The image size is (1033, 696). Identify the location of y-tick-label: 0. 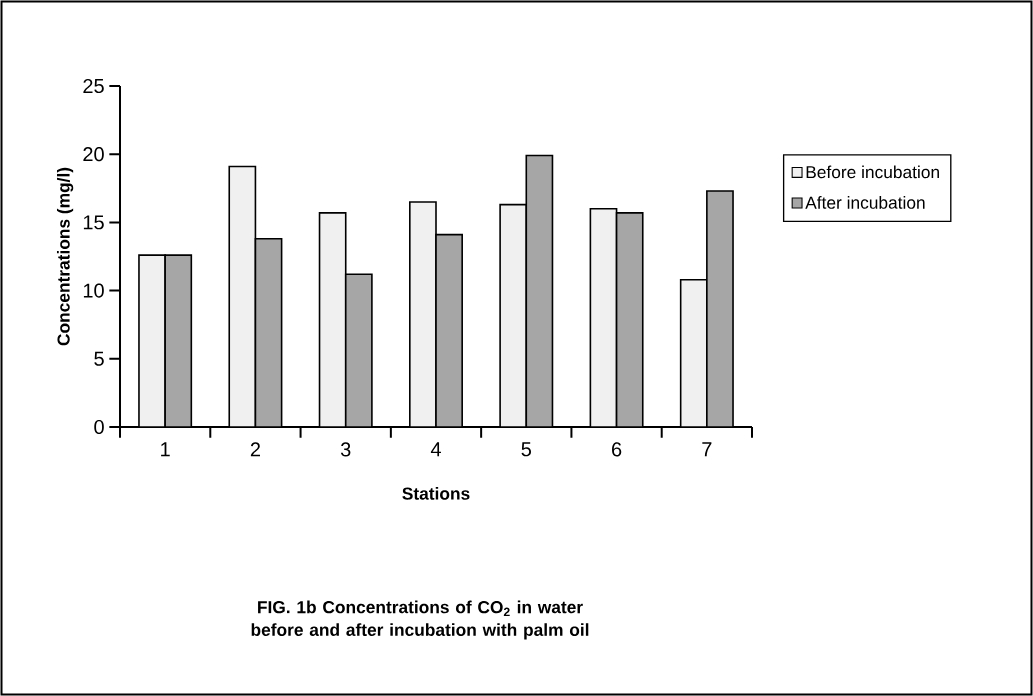
(99, 427).